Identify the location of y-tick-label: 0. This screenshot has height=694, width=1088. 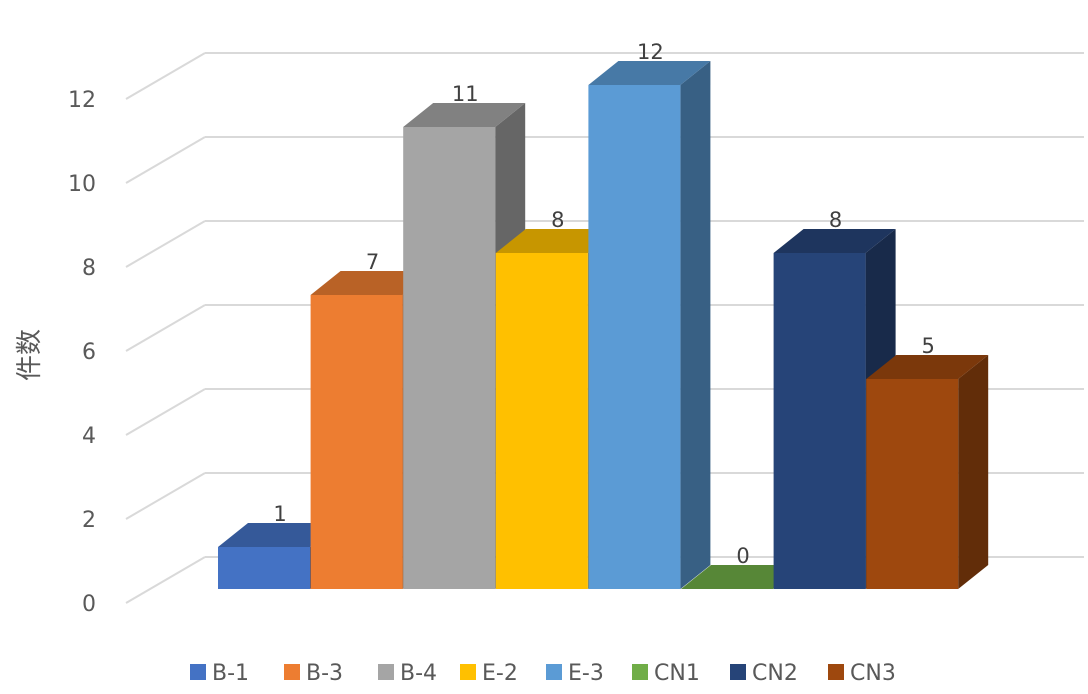
(89, 604).